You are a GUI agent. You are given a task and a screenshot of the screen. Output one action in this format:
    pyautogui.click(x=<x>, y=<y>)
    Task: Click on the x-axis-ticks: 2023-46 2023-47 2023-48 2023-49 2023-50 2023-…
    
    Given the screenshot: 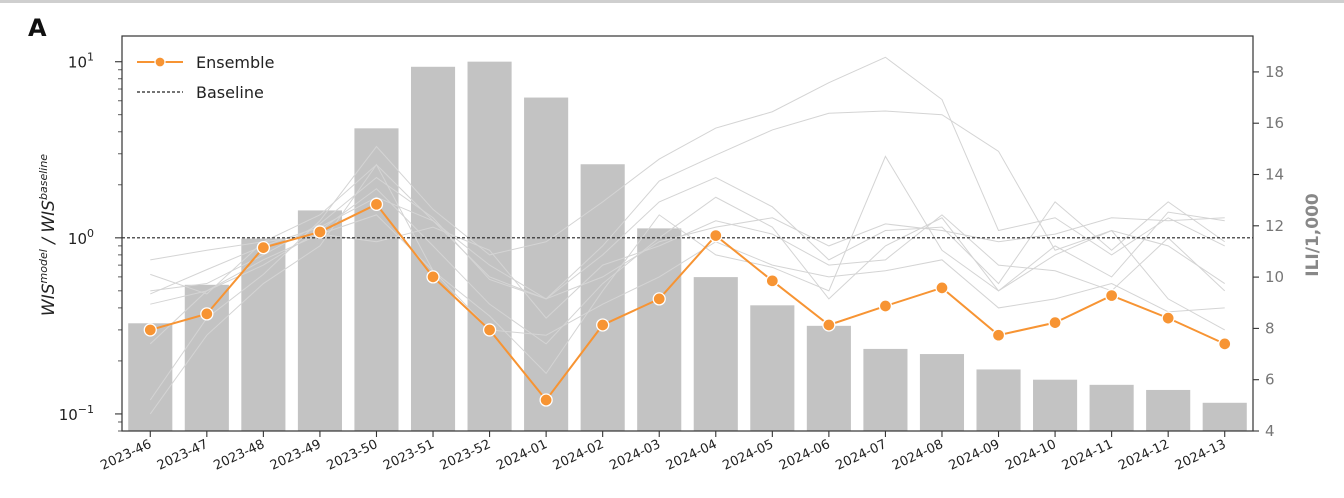 What is the action you would take?
    pyautogui.click(x=663, y=452)
    